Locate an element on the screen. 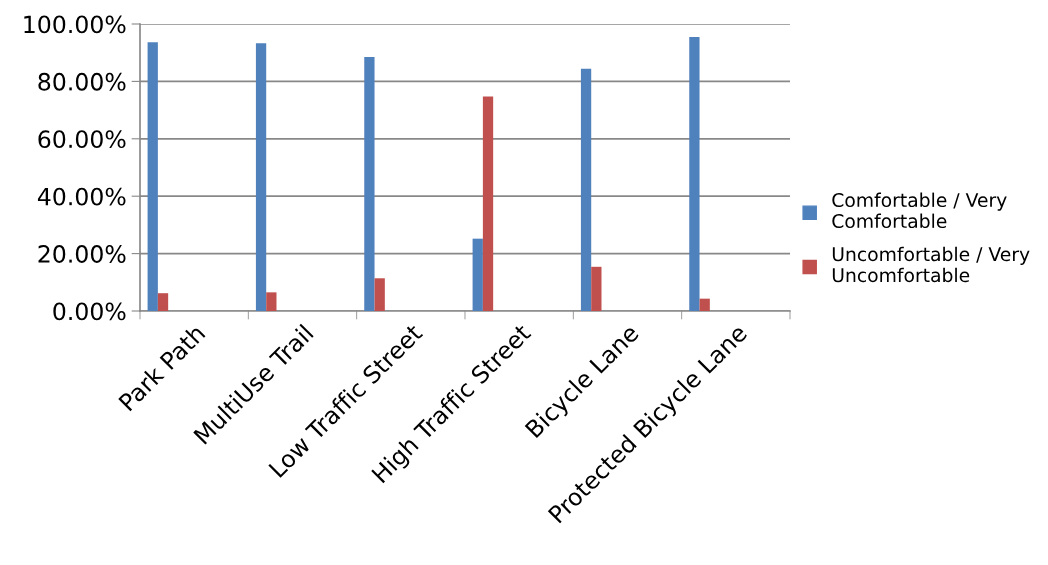 The height and width of the screenshot is (565, 1048). y-tick-label: 60.00% is located at coordinates (82, 139).